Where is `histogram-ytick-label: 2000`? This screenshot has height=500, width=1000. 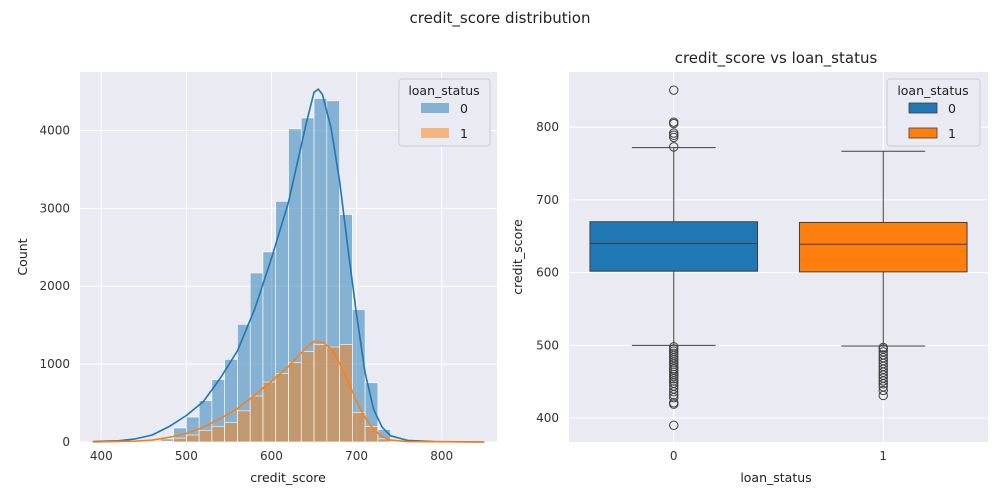 histogram-ytick-label: 2000 is located at coordinates (54, 286).